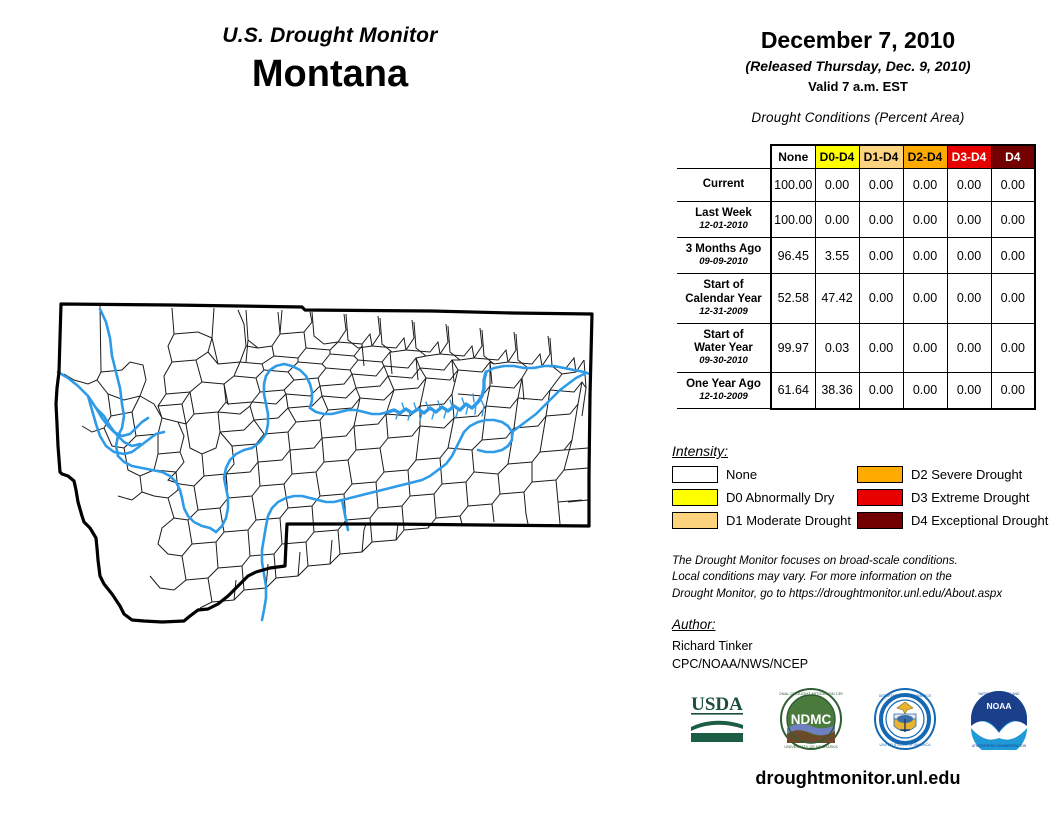 The height and width of the screenshot is (816, 1056). Describe the element at coordinates (998, 706) in the screenshot. I see `svg-text: NOAA` at that location.